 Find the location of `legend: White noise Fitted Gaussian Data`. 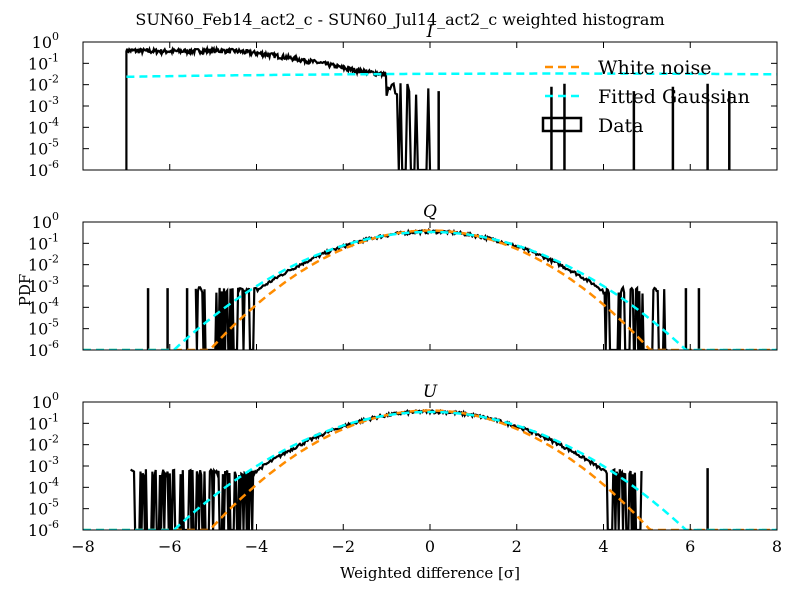

legend: White noise Fitted Gaussian Data is located at coordinates (645, 97).